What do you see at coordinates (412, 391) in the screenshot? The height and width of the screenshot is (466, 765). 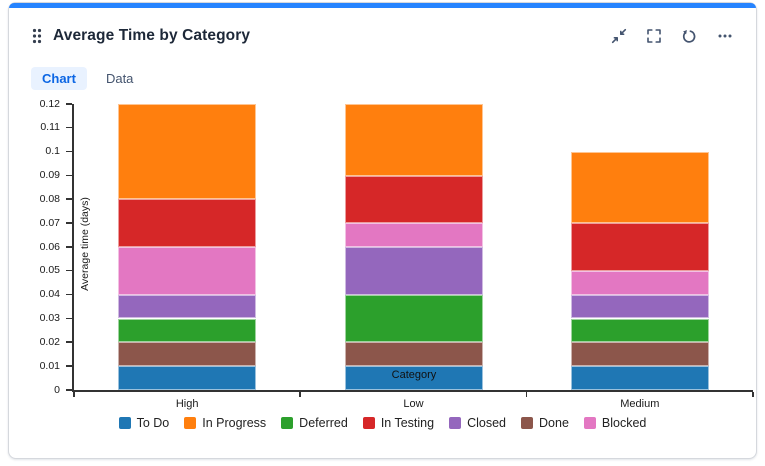 I see `x-axis-line` at bounding box center [412, 391].